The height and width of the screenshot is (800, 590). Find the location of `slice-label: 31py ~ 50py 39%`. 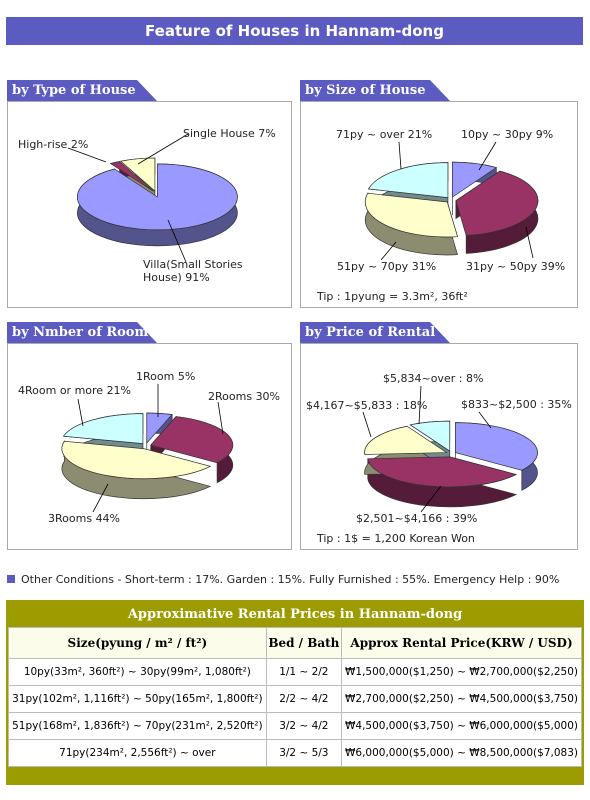

slice-label: 31py ~ 50py 39% is located at coordinates (515, 266).